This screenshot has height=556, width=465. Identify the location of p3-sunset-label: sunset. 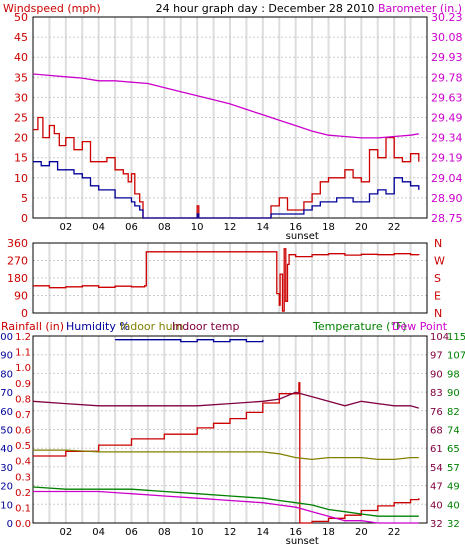
(302, 541).